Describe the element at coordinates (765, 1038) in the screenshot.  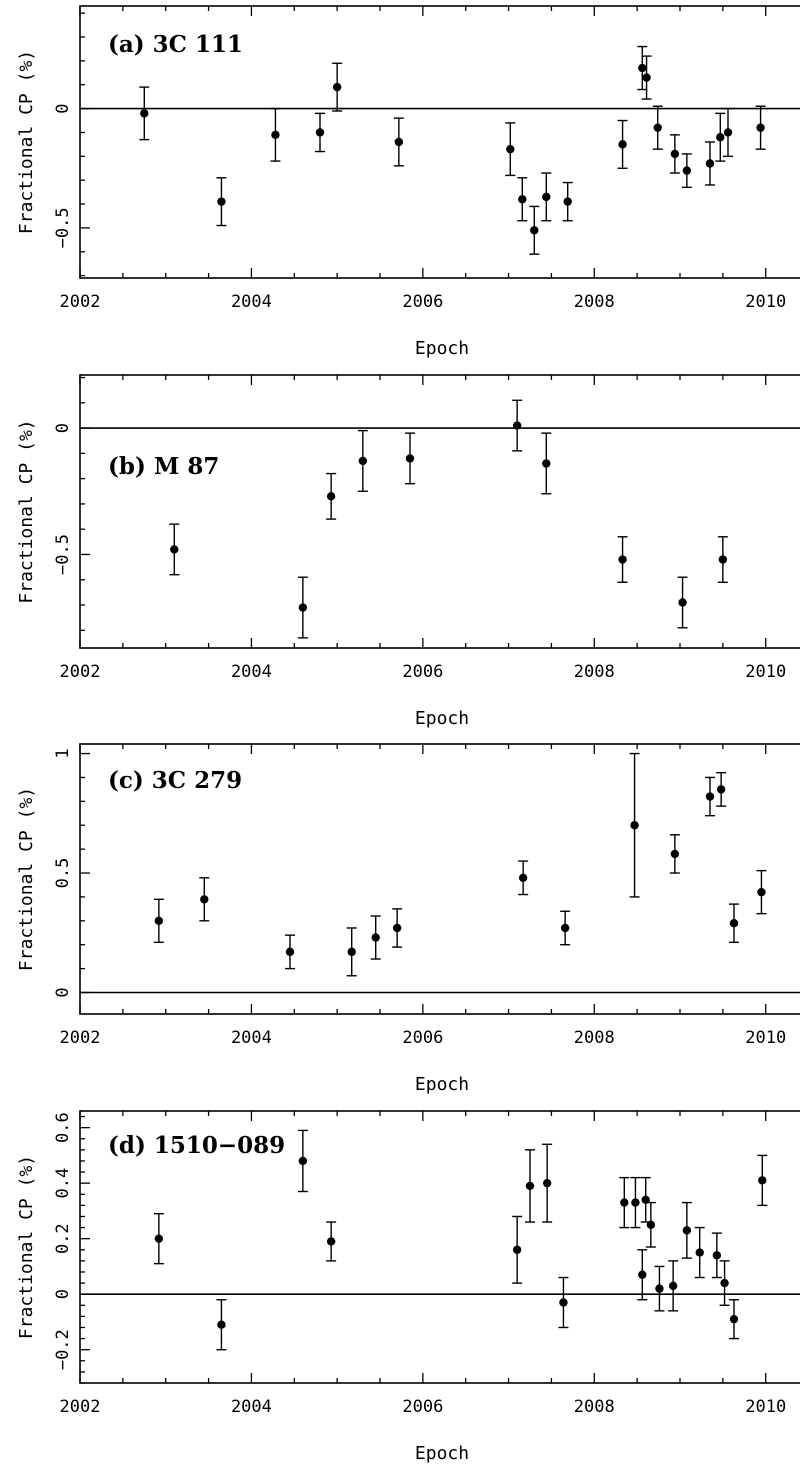
I see `x-tick-label: 2010` at that location.